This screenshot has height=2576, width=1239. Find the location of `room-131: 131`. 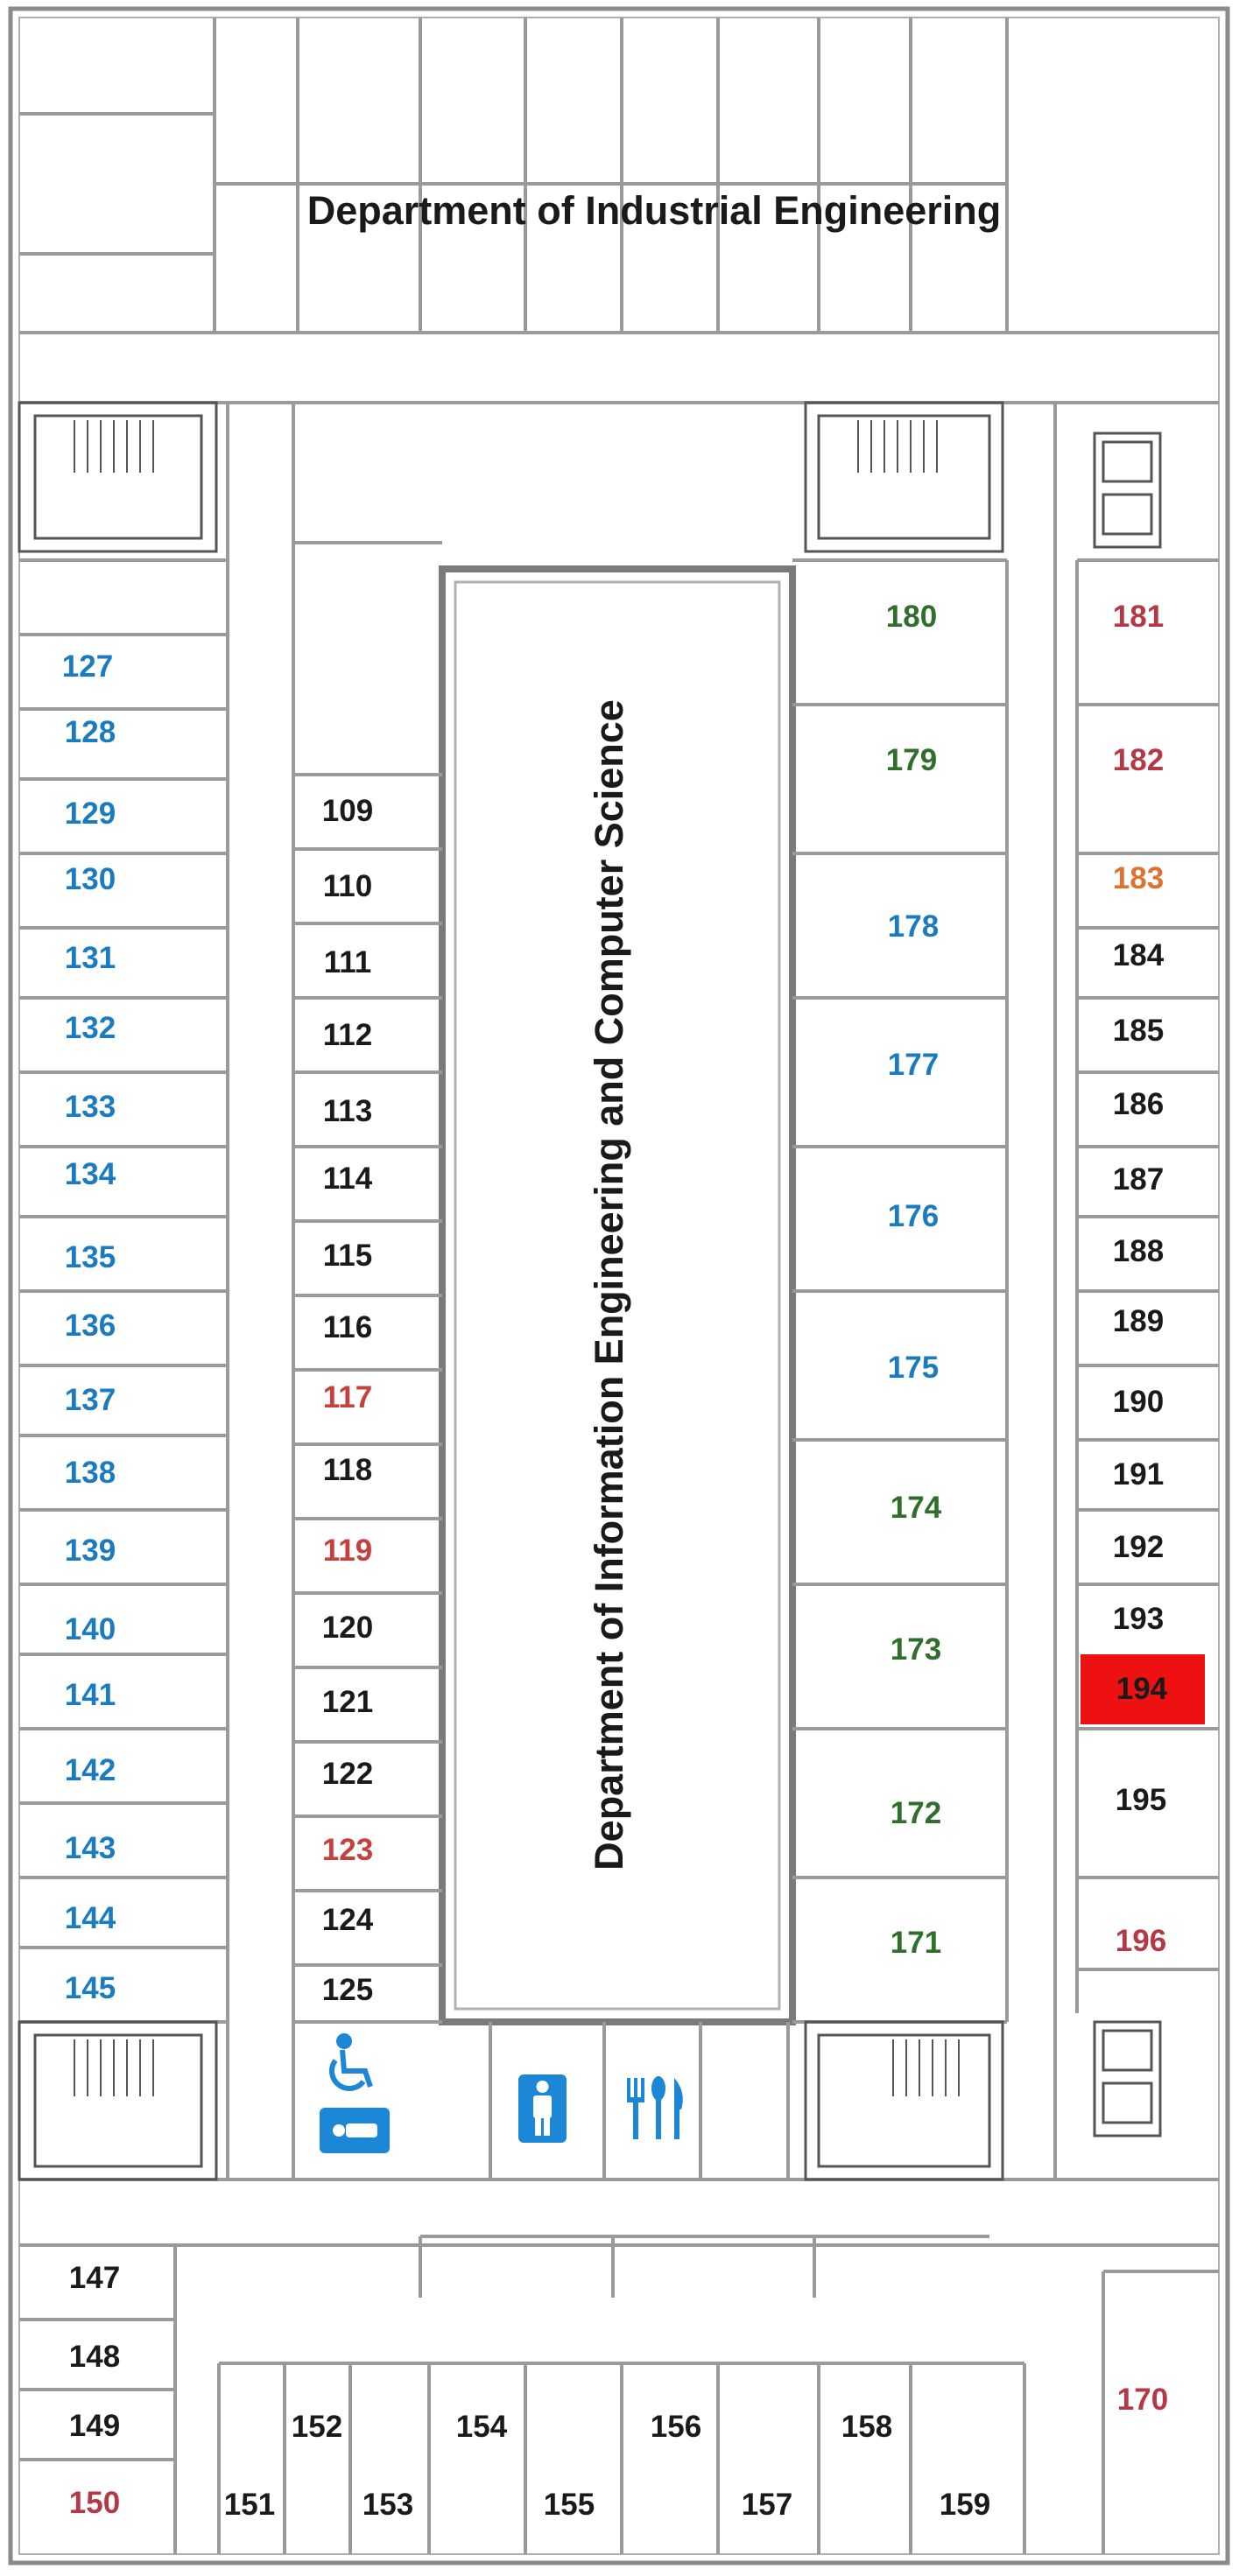

room-131: 131 is located at coordinates (90, 958).